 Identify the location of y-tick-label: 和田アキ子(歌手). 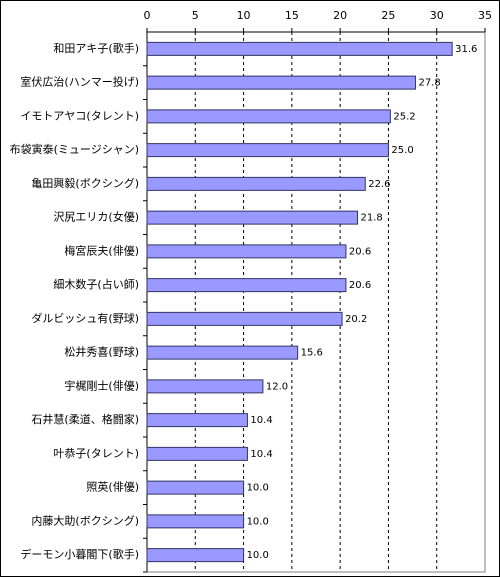
(96, 48).